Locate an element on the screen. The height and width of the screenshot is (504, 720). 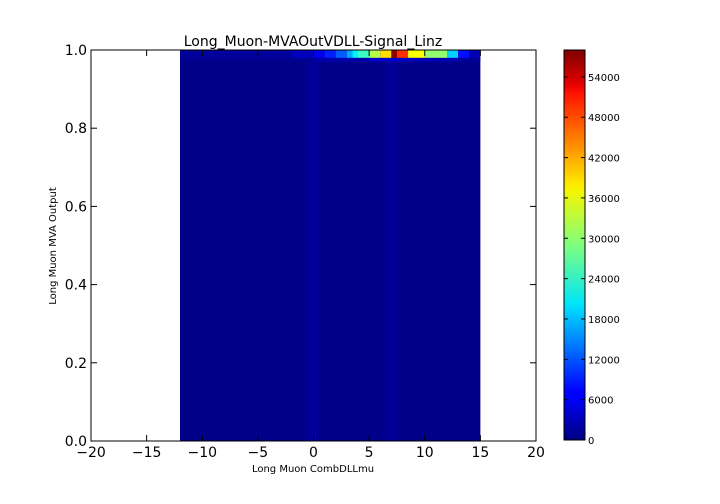
x-tick-label: −20 is located at coordinates (91, 453).